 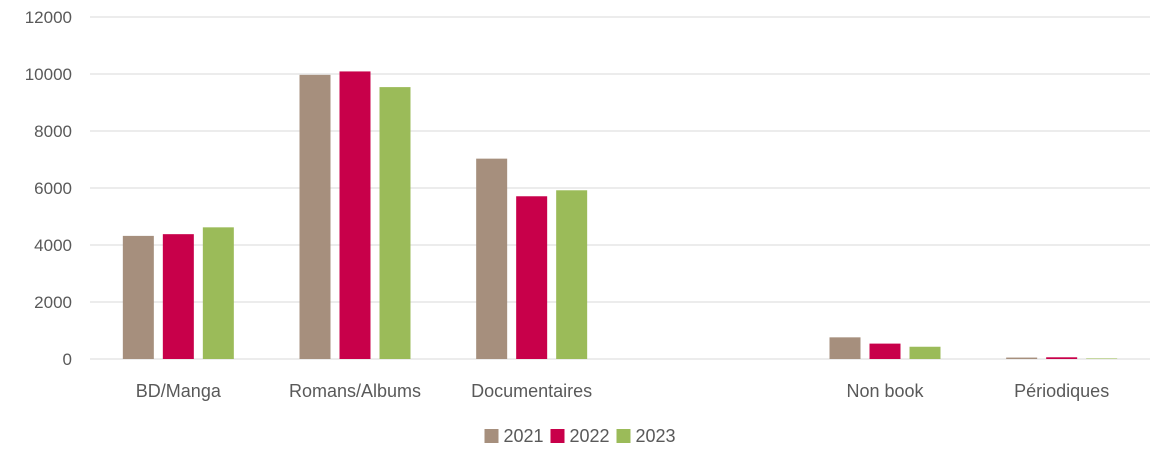 I want to click on legend-label: 2022, so click(x=590, y=436).